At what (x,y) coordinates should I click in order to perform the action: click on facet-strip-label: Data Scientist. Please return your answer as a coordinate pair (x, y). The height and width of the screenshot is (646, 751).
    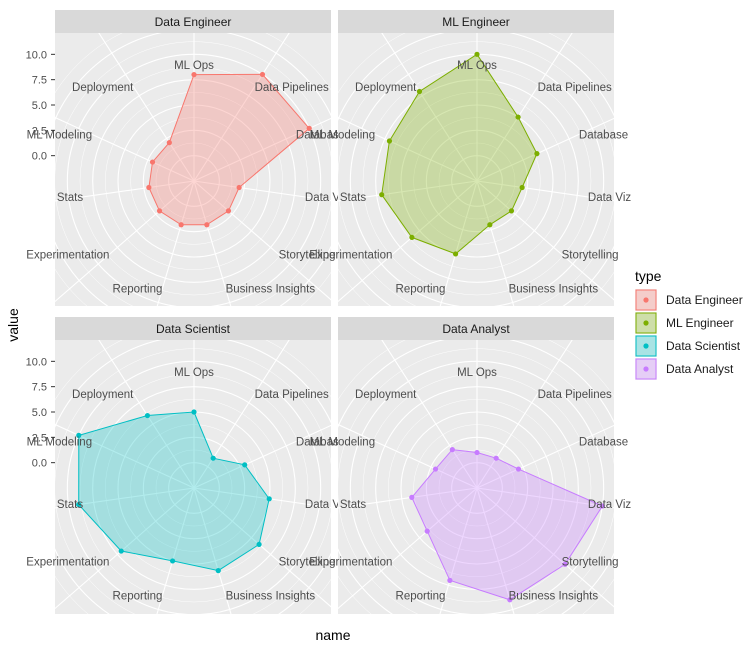
    Looking at the image, I should click on (193, 329).